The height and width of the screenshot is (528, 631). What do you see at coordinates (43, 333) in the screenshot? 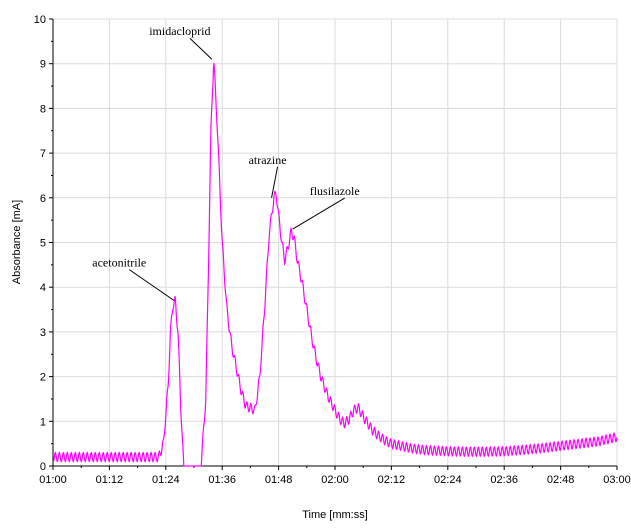
I see `y-tick-label: 3` at bounding box center [43, 333].